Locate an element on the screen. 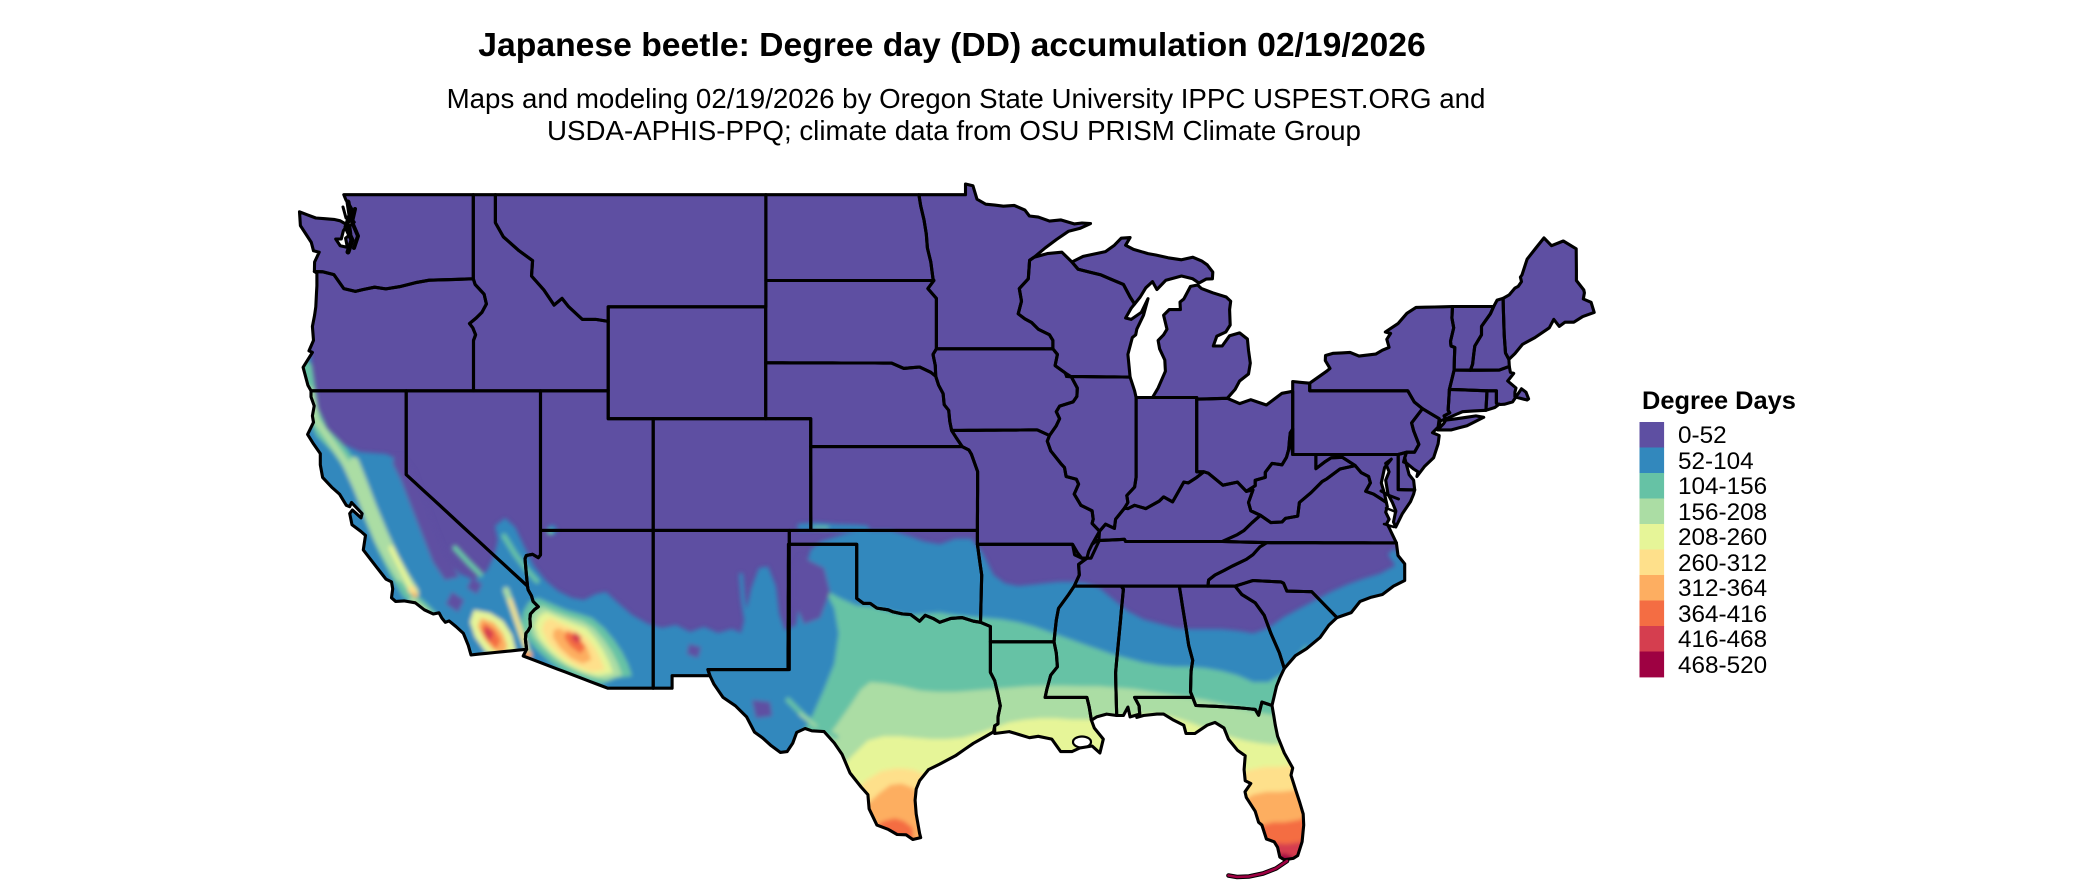 The height and width of the screenshot is (892, 2100). svg-text: 208-260 is located at coordinates (1722, 537).